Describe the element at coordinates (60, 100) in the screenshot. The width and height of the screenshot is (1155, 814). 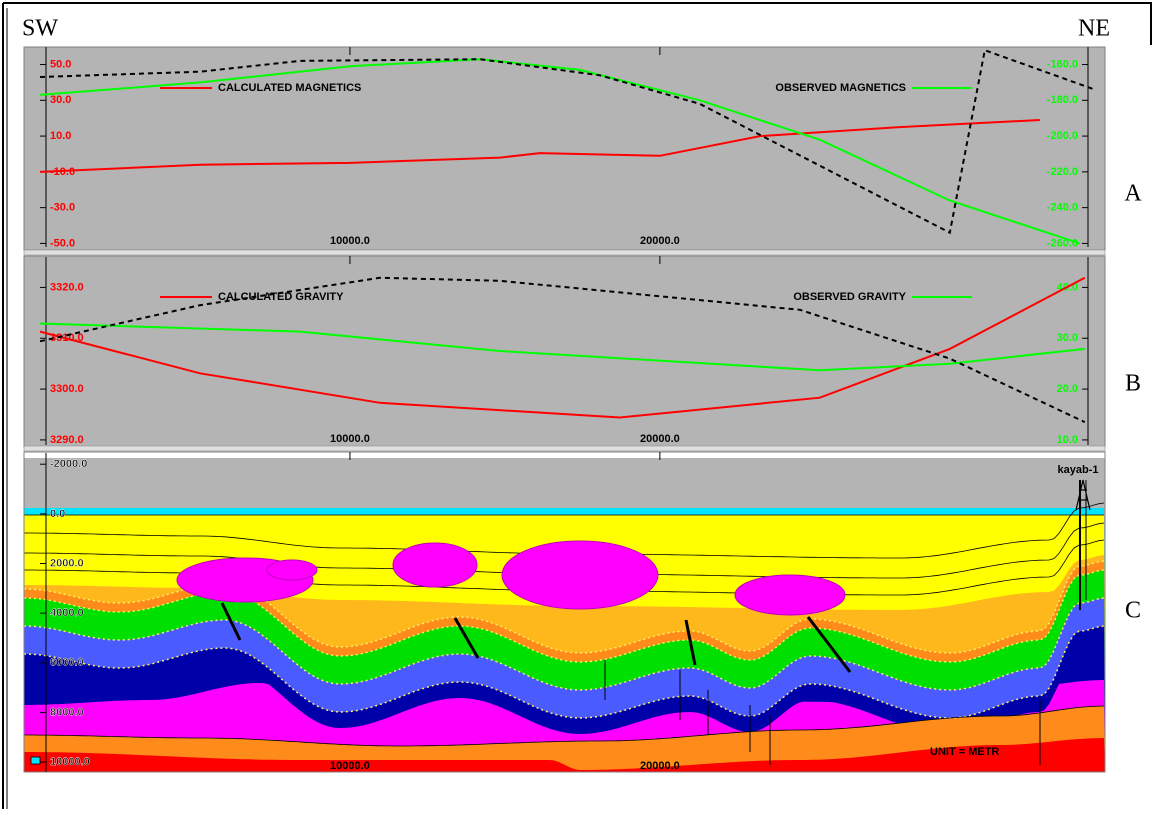
I see `y-tick-label: 30.0` at that location.